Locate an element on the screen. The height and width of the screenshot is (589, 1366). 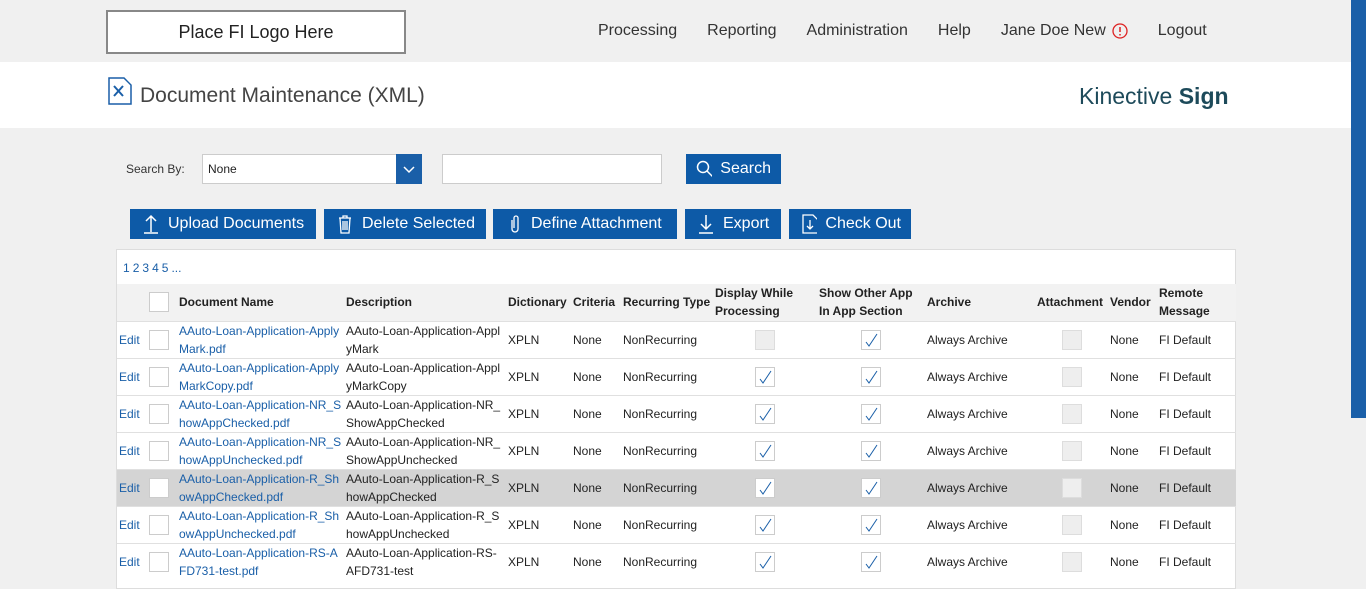
scrollbar is located at coordinates (1358, 209).